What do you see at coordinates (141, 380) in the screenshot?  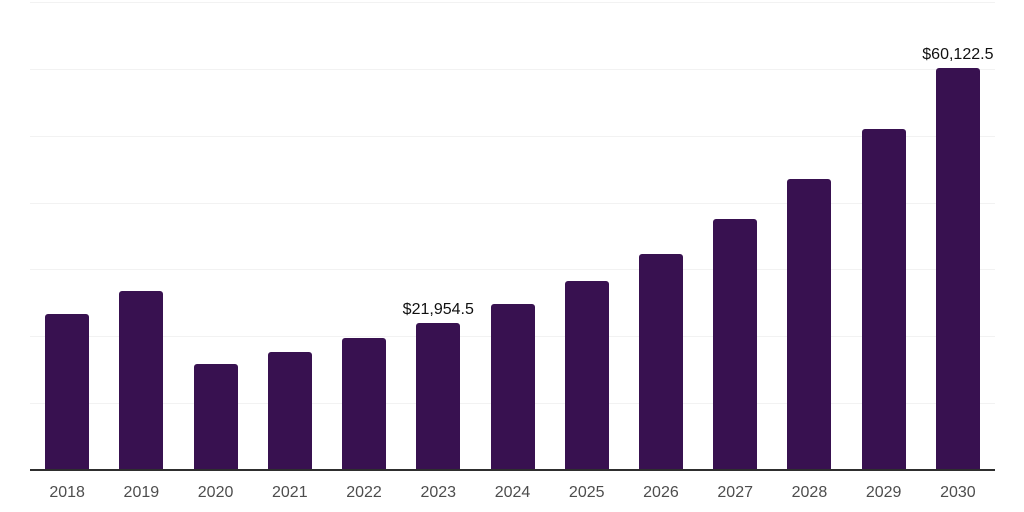 I see `bar-2019` at bounding box center [141, 380].